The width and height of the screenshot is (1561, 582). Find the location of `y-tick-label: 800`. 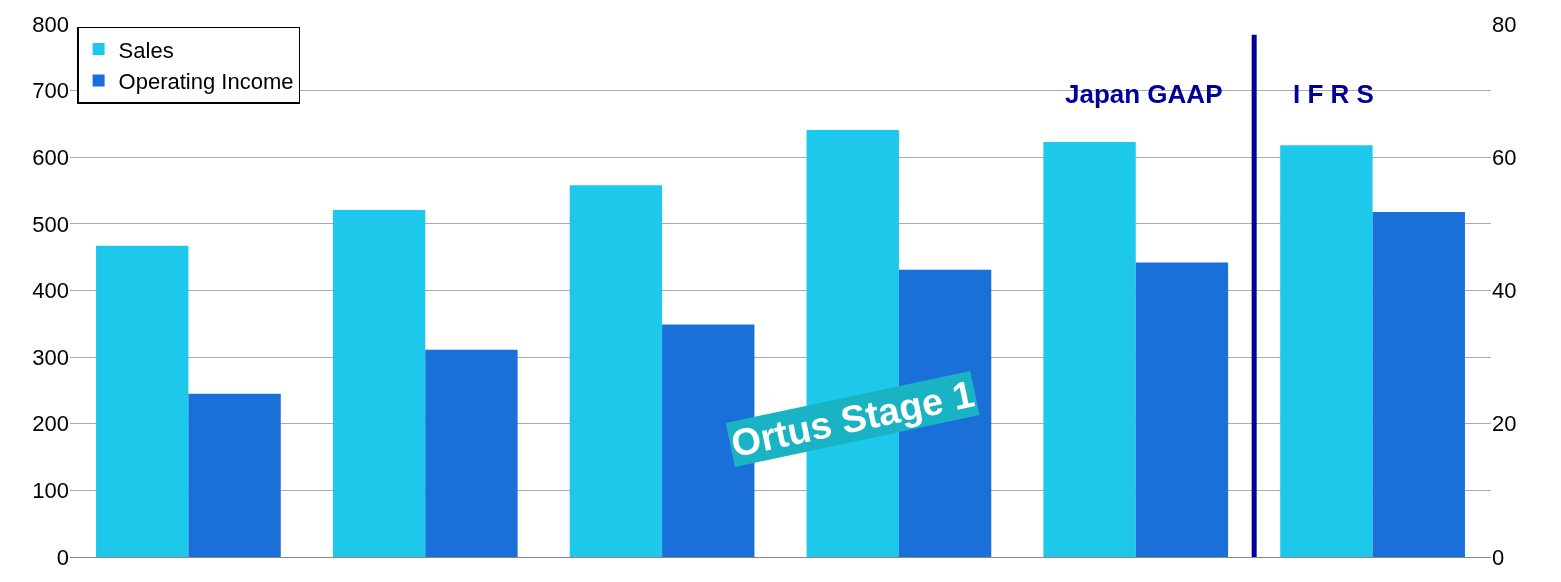

y-tick-label: 800 is located at coordinates (50, 24).